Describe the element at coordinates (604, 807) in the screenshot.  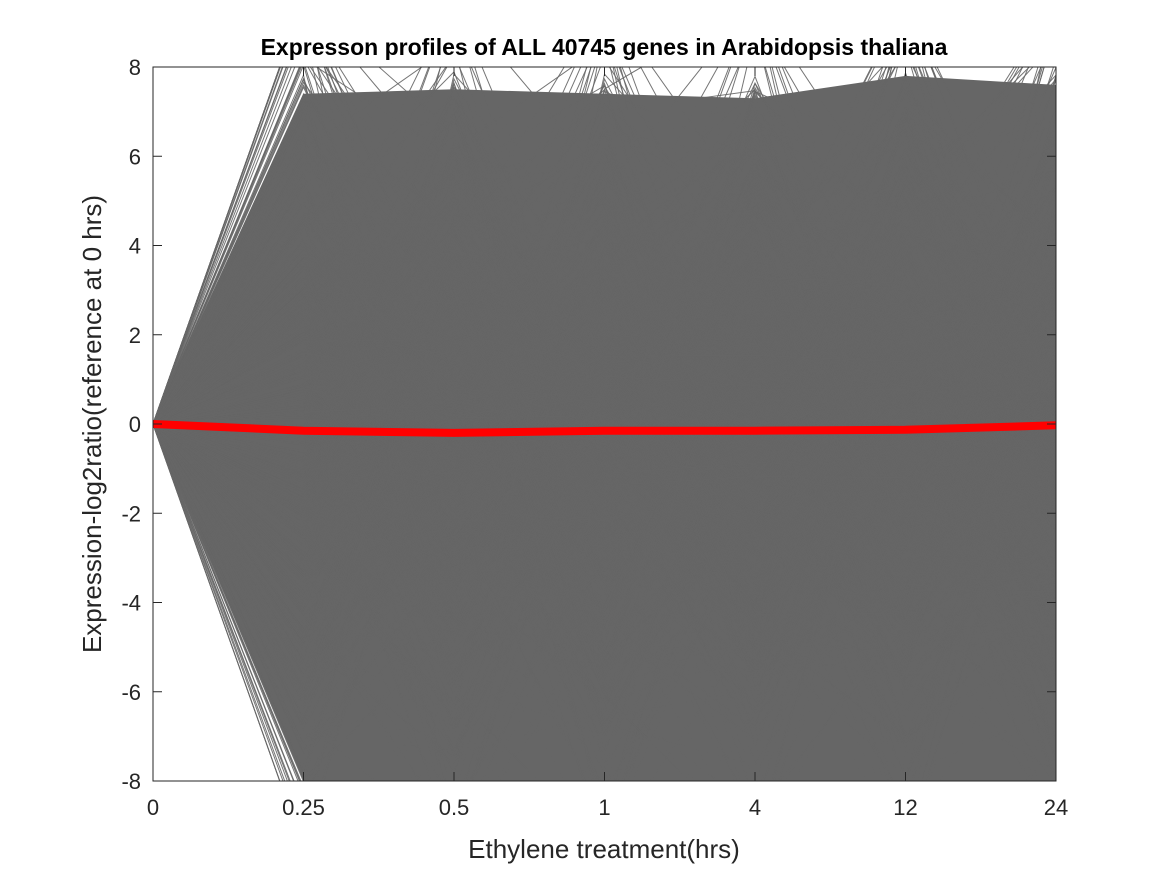
I see `x-tick-label: 1` at that location.